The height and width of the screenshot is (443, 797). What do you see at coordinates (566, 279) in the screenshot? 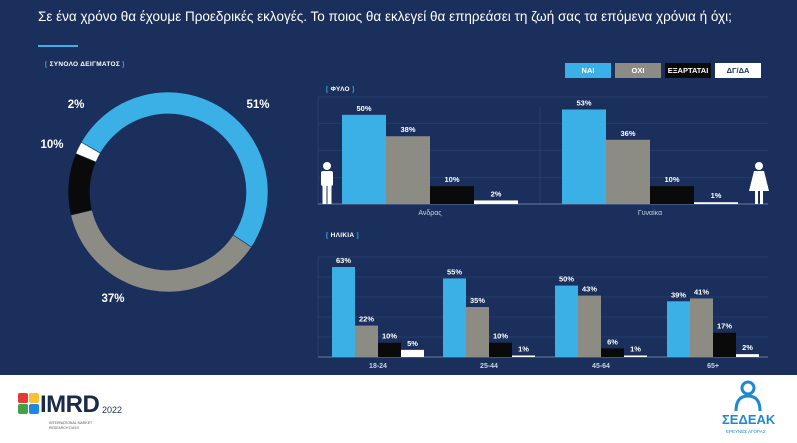
I see `age-value-3-1: 50%` at bounding box center [566, 279].